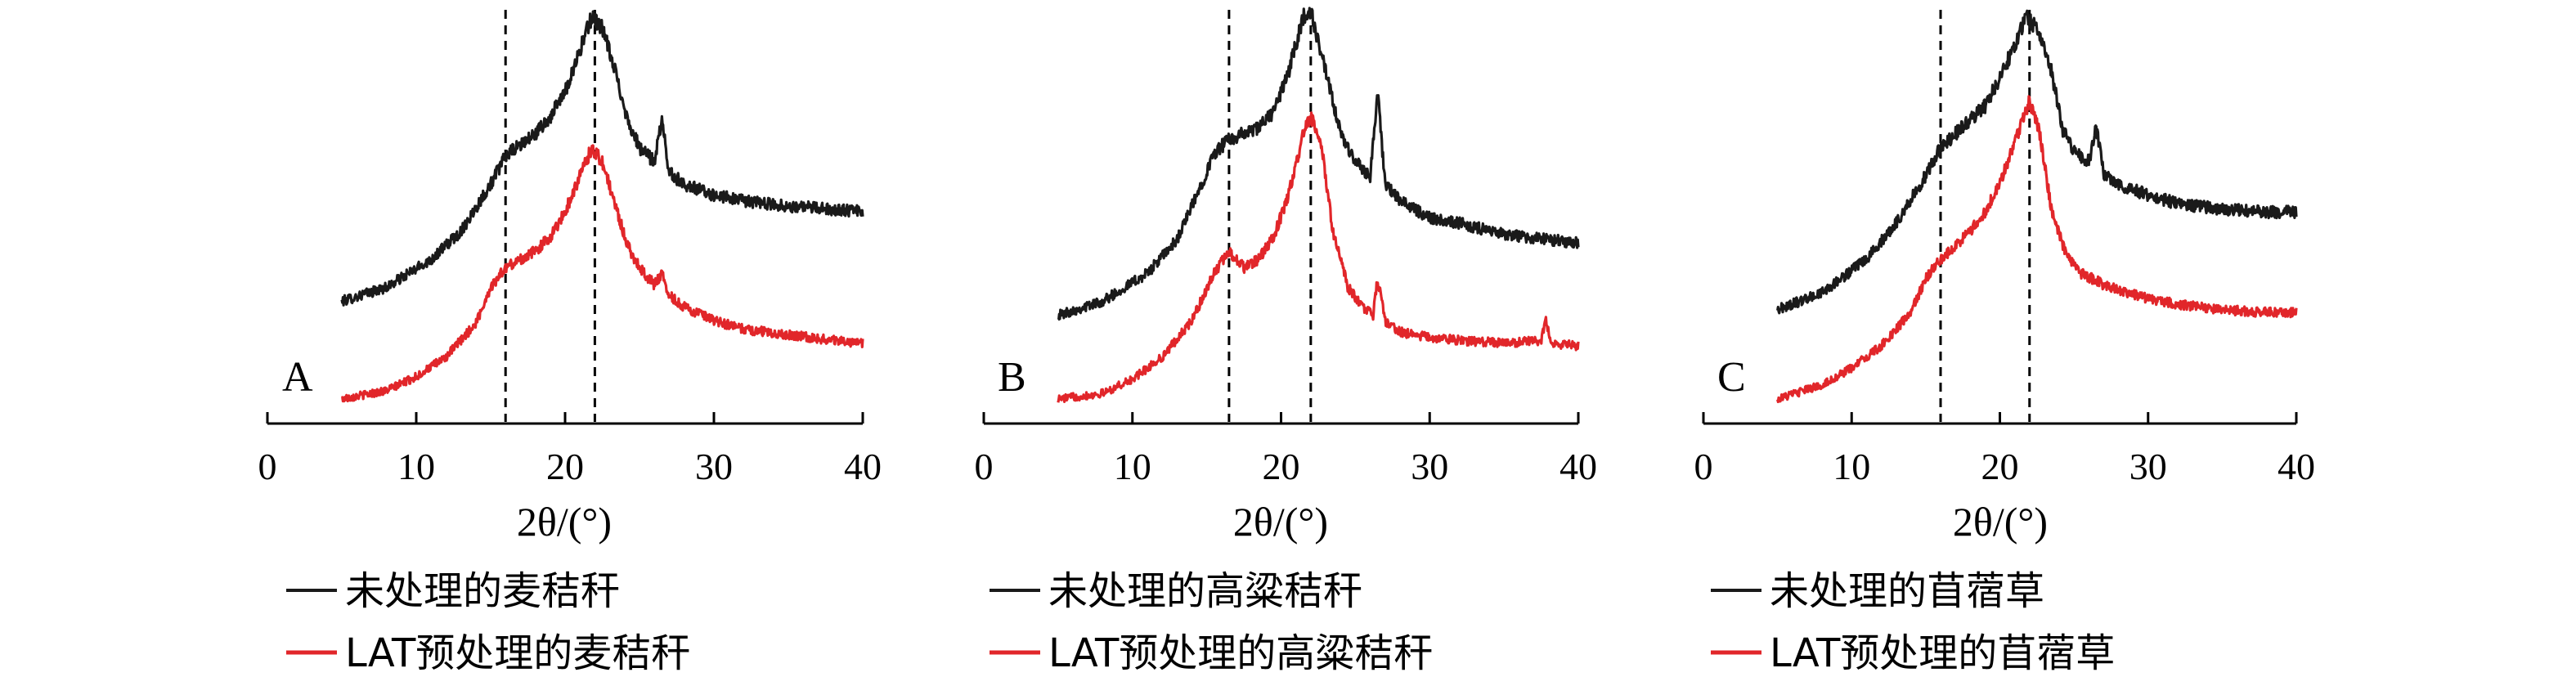  Describe the element at coordinates (1732, 377) in the screenshot. I see `panel-c-label: C` at that location.